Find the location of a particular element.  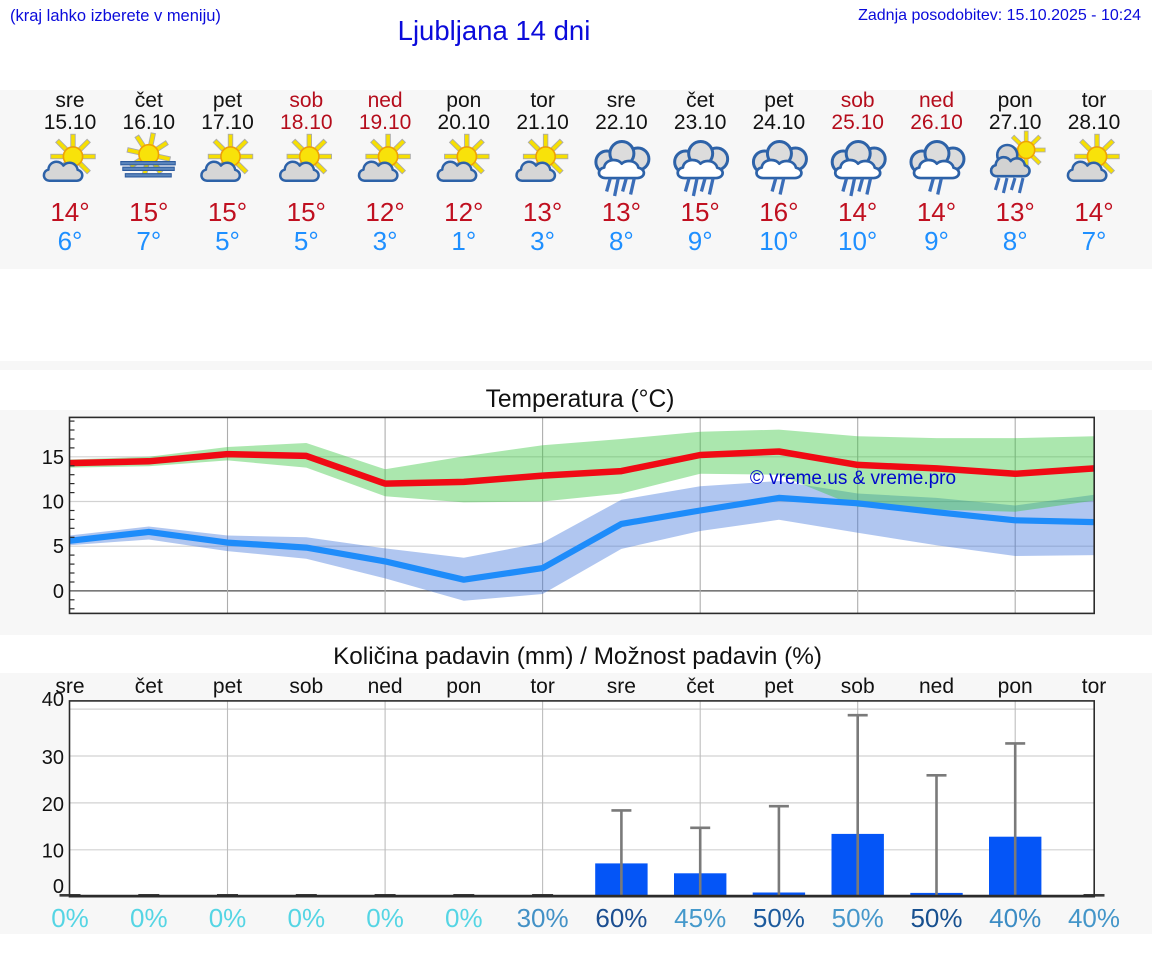

svg-text: 40 is located at coordinates (53, 700).